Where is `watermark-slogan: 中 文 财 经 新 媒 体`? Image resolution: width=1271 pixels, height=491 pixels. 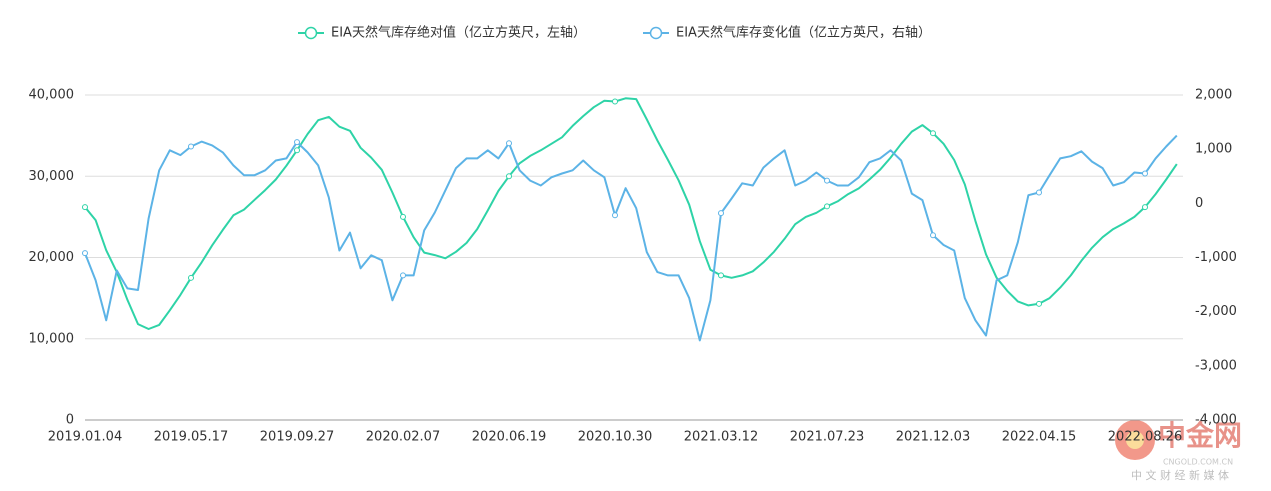 watermark-slogan: 中 文 财 经 新 媒 体 is located at coordinates (1180, 475).